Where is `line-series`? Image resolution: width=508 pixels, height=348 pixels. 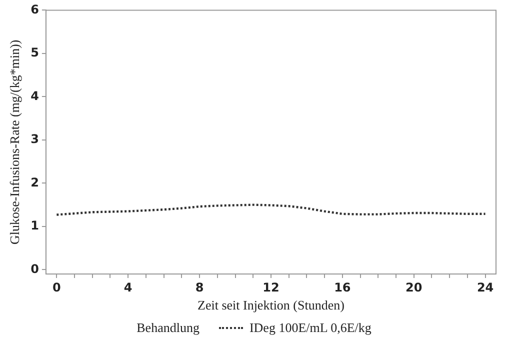
line-series is located at coordinates (271, 210).